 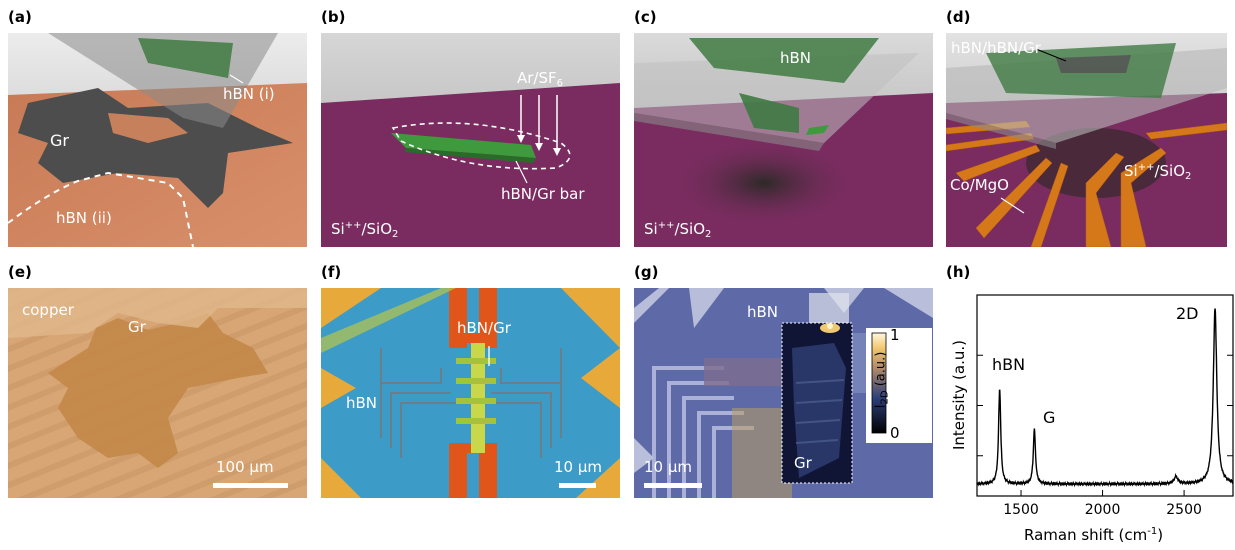 I want to click on peak-label-g: G, so click(x=1049, y=417).